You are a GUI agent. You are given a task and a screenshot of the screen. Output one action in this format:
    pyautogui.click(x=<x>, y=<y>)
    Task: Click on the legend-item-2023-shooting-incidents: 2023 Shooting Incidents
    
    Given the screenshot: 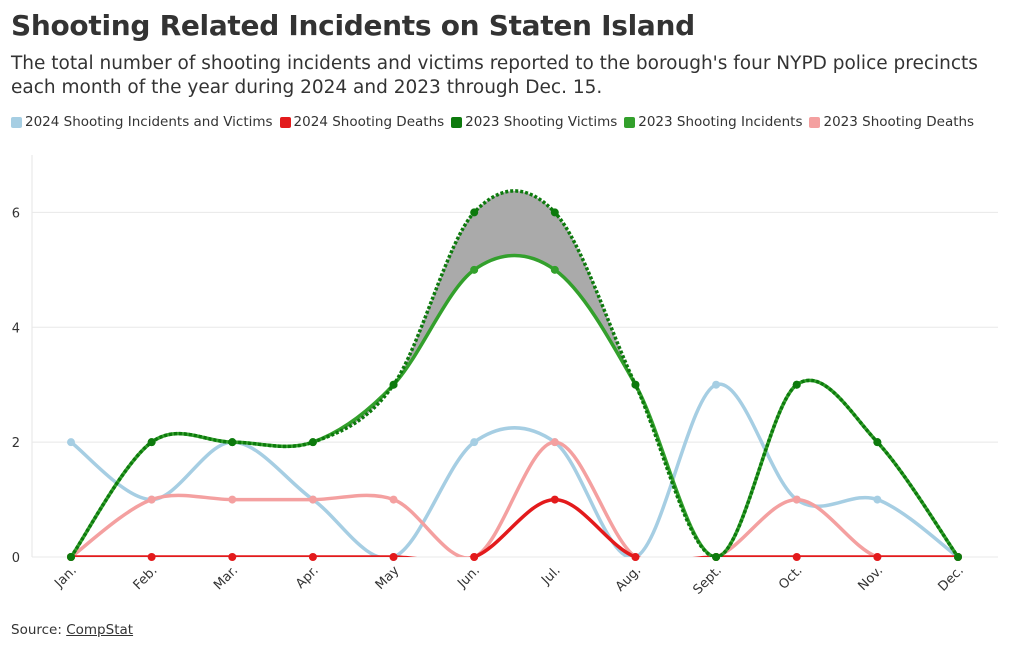 What is the action you would take?
    pyautogui.click(x=713, y=122)
    